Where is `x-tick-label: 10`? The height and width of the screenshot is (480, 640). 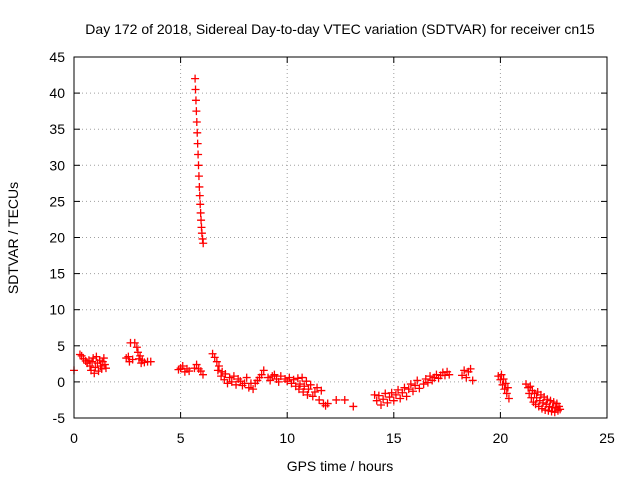
x-tick-label: 10 is located at coordinates (287, 438).